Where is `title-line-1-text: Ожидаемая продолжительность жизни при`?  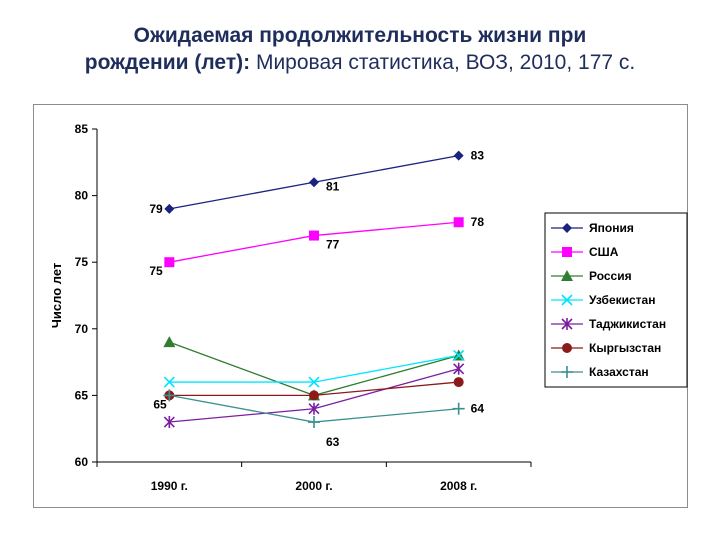
title-line-1-text: Ожидаемая продолжительность жизни при is located at coordinates (360, 35).